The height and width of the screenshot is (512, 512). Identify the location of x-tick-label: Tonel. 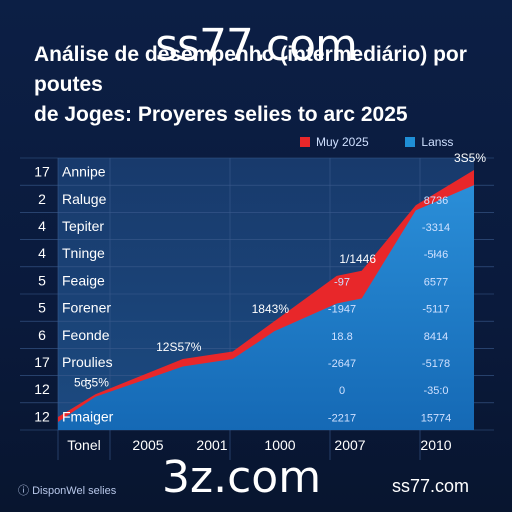
(83, 445).